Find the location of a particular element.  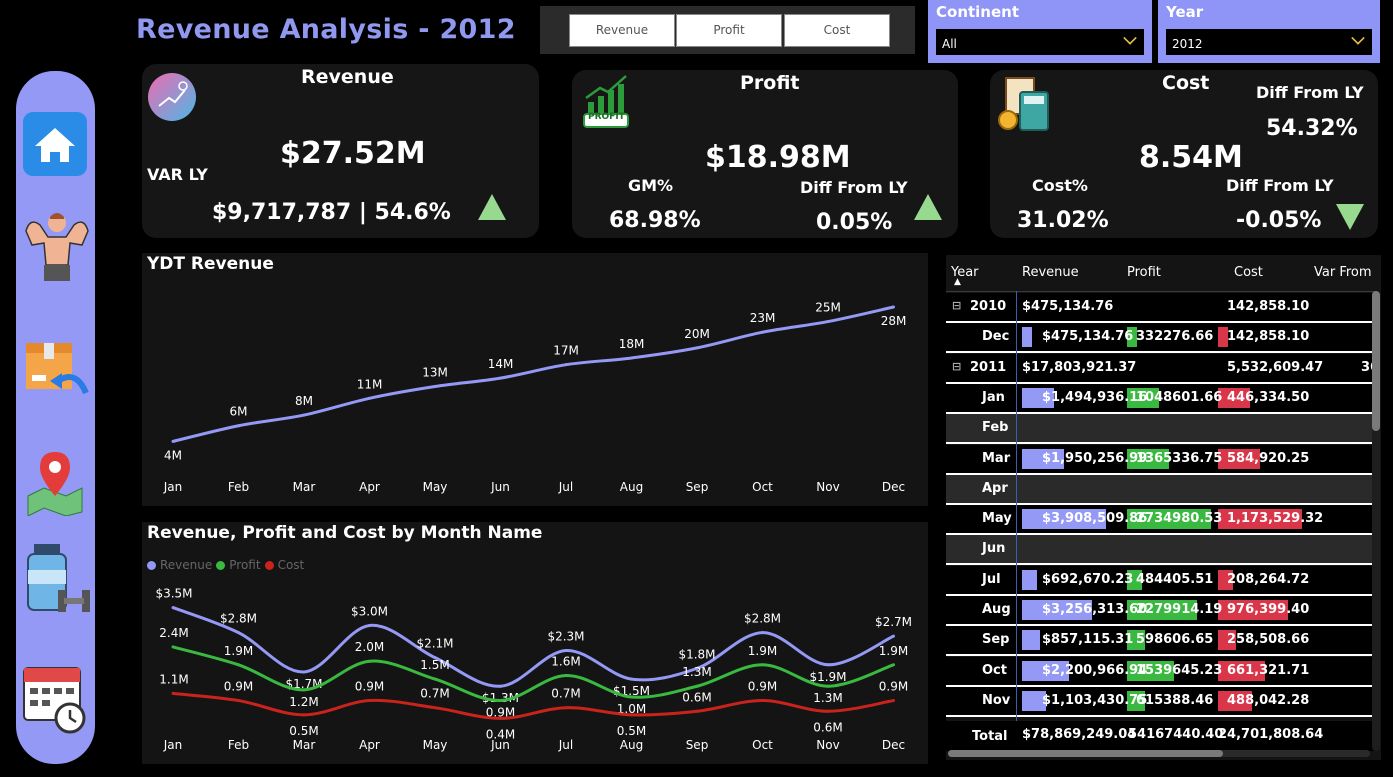

header-var-from: Var From is located at coordinates (1343, 272).